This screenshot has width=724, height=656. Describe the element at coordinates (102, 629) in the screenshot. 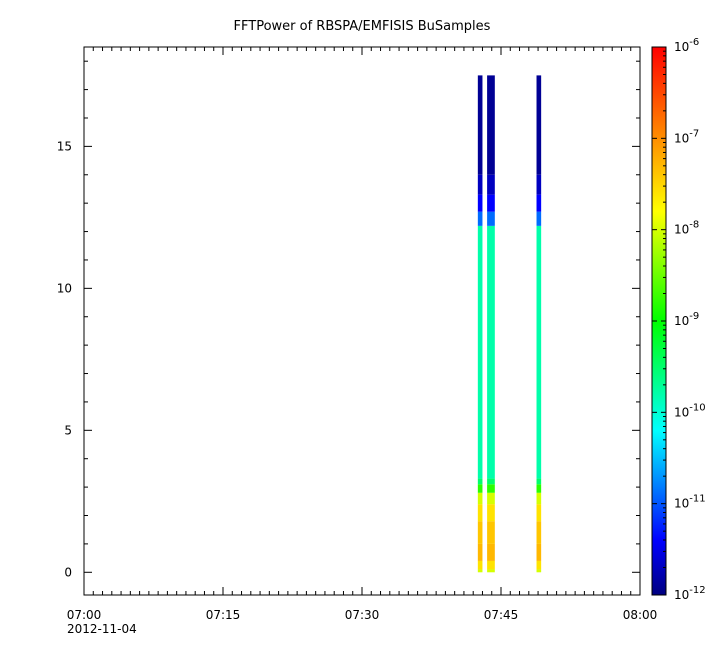

I see `x-axis-date-label: 2012-11-04` at that location.